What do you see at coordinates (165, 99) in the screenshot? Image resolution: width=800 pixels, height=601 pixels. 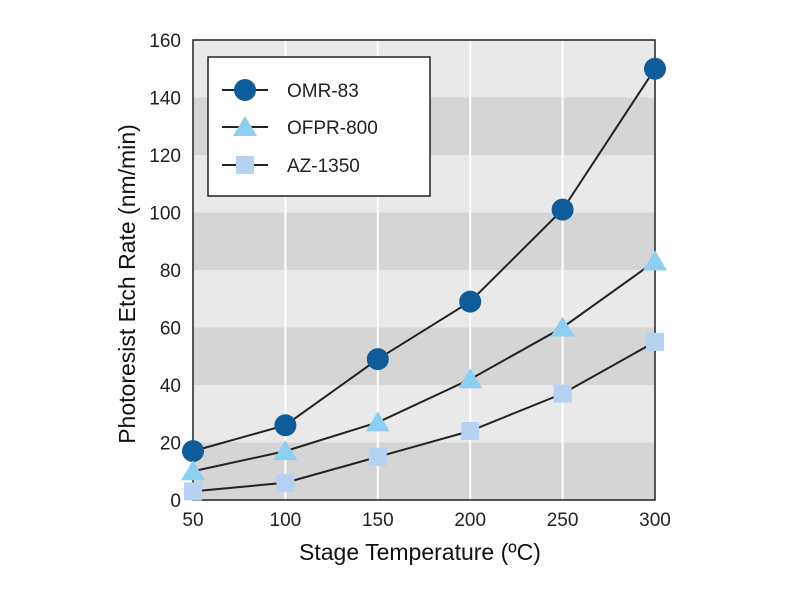 I see `y-tick-label: 140` at bounding box center [165, 99].